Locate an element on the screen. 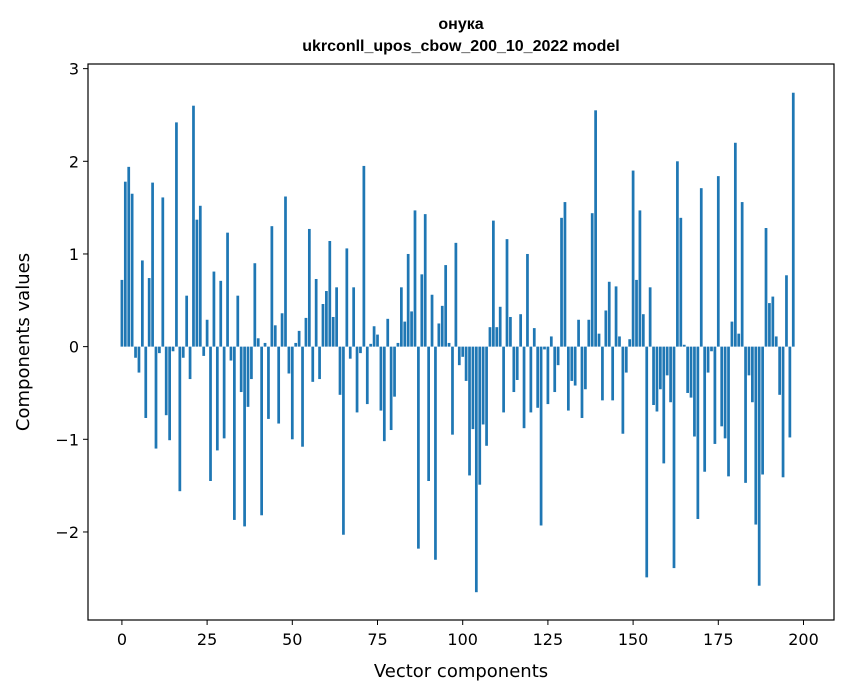 This screenshot has width=847, height=696. chart-title-line-1: онука is located at coordinates (460, 24).